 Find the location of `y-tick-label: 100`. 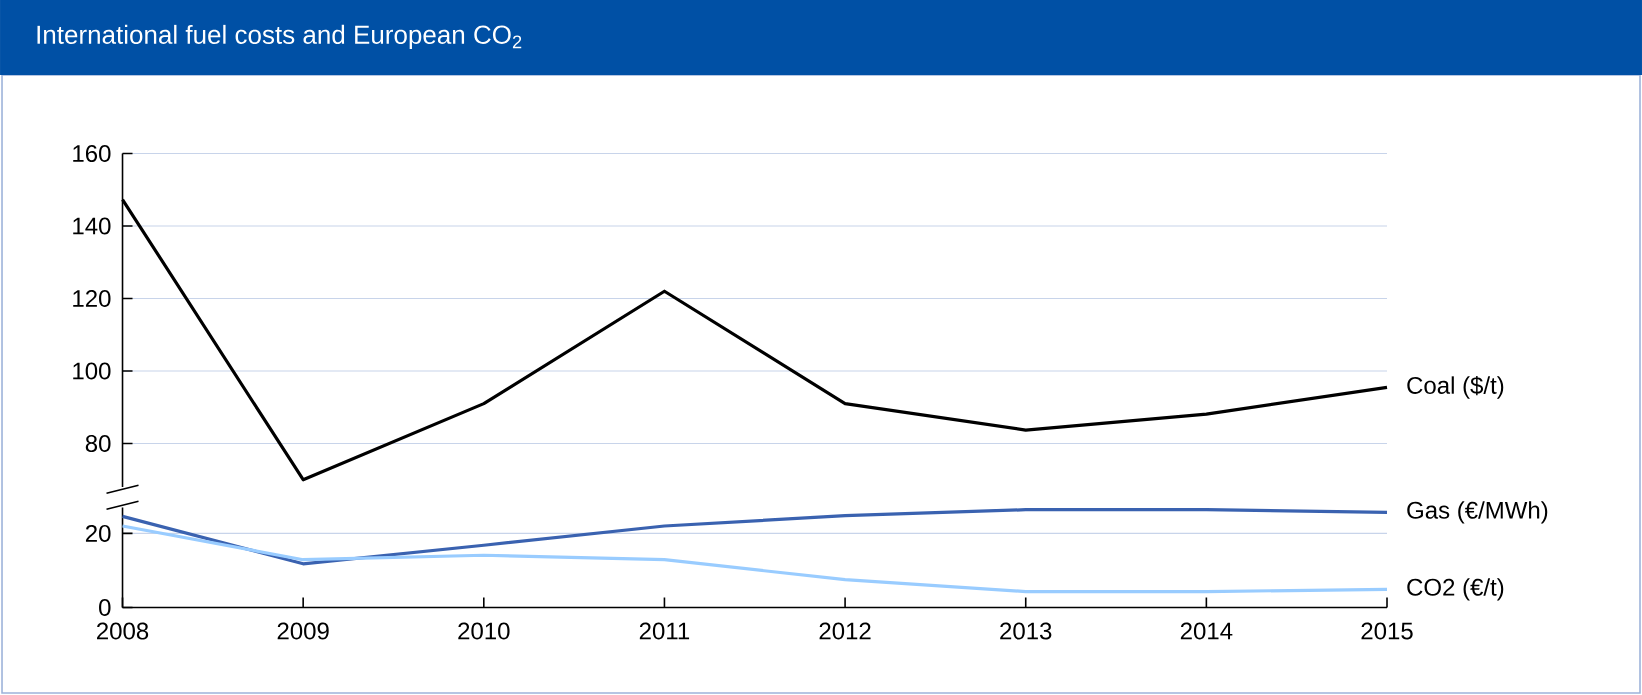

y-tick-label: 100 is located at coordinates (92, 371).